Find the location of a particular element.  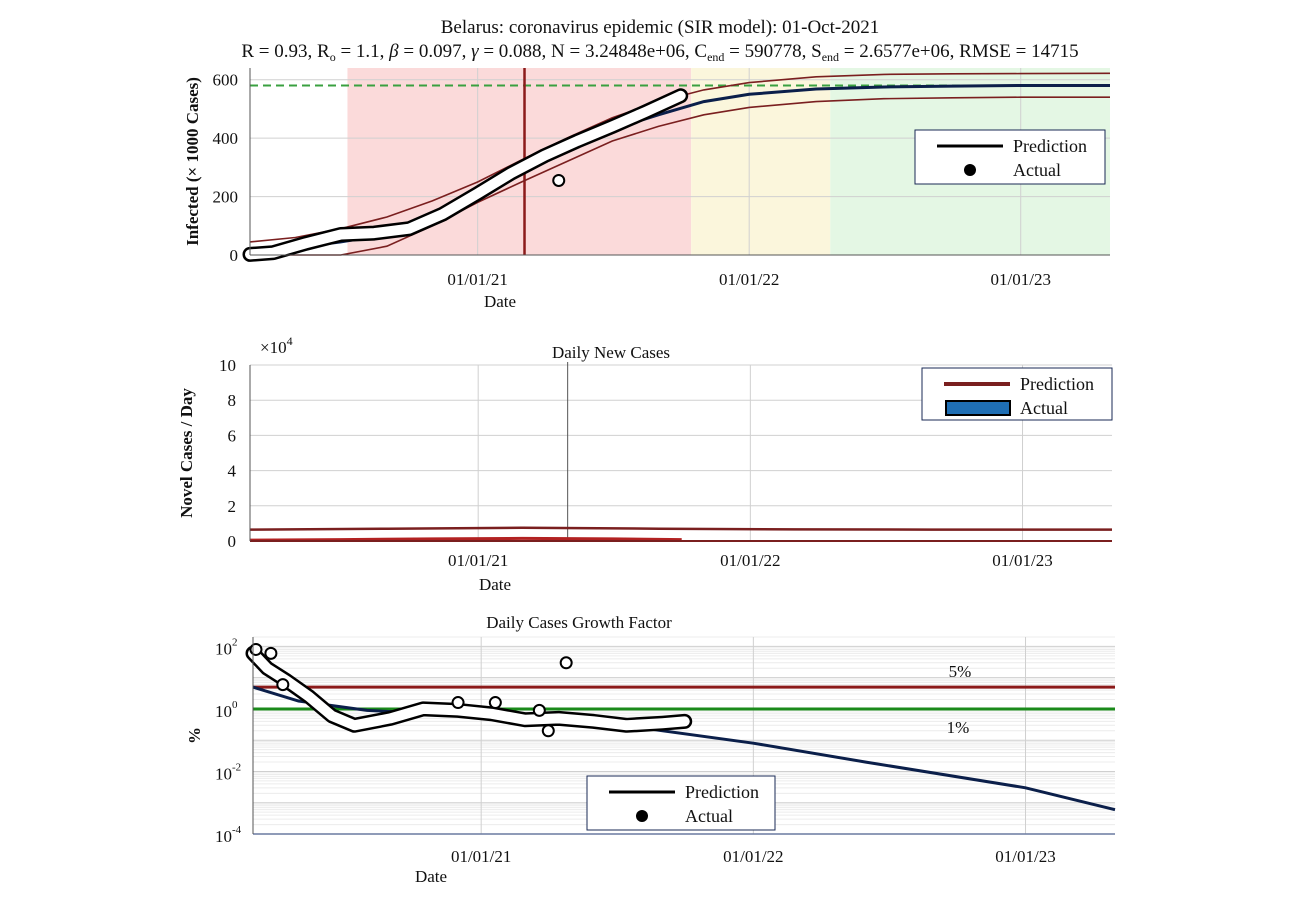

daily-y-tick-label: 6 is located at coordinates (232, 435).